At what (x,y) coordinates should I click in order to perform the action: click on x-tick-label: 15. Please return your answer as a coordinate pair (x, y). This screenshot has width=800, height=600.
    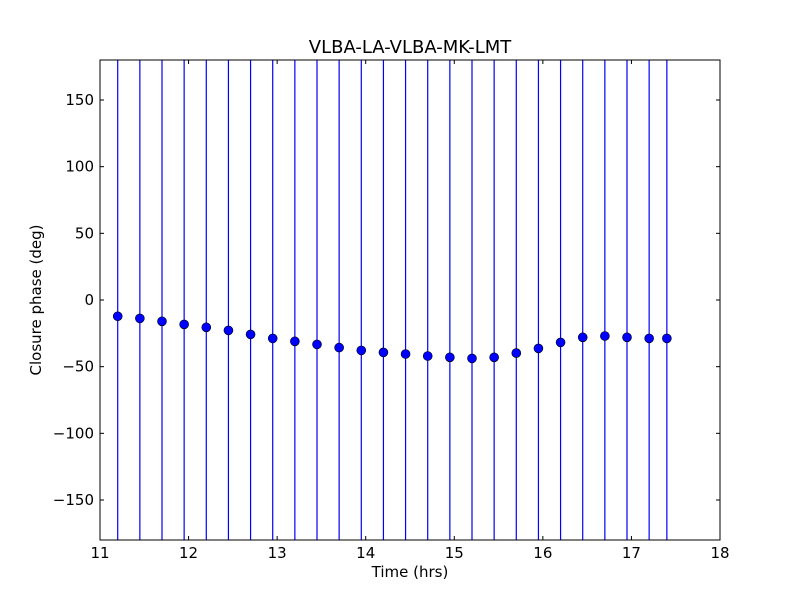
    Looking at the image, I should click on (454, 553).